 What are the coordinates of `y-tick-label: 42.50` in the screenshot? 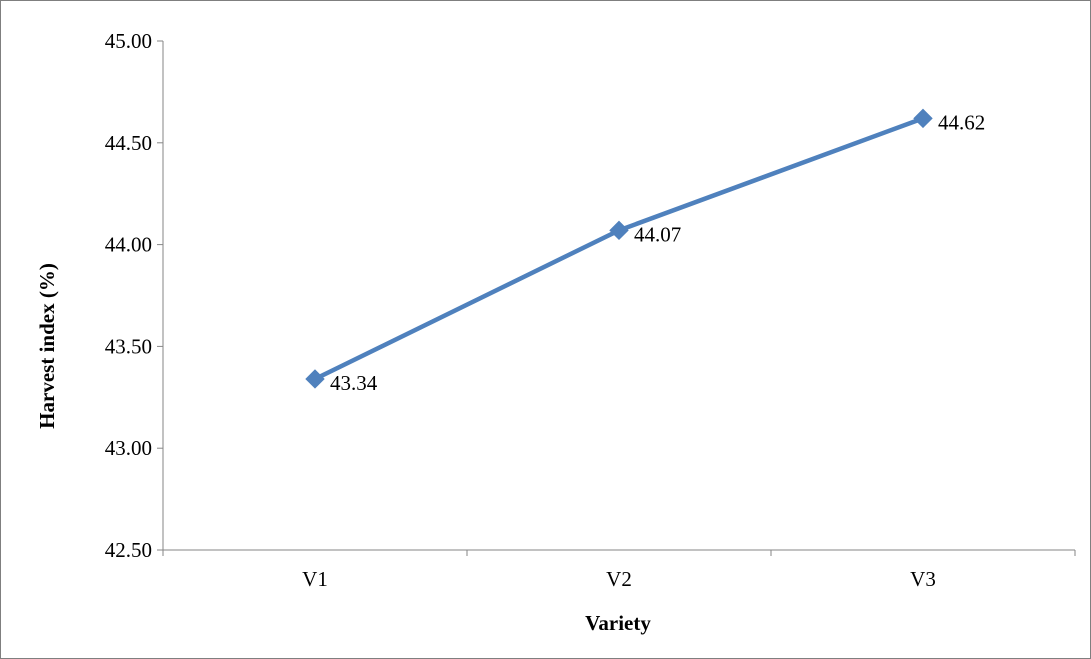 It's located at (128, 550).